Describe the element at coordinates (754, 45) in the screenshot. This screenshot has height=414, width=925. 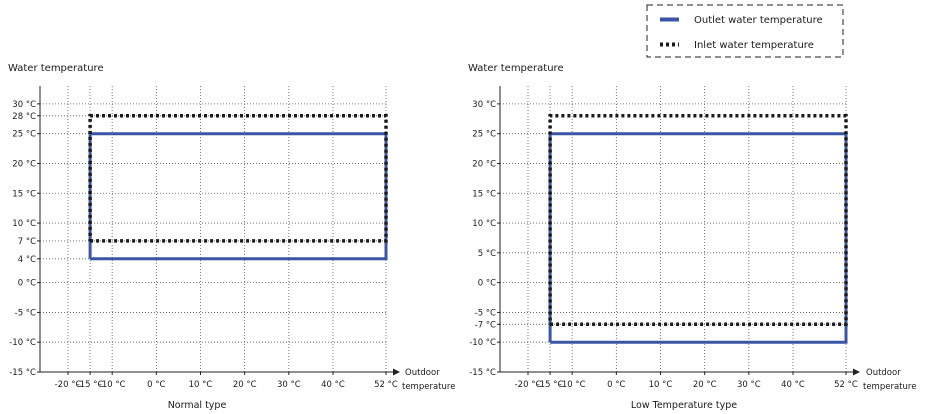
I see `legend-inlet-label: Inlet water temperature` at that location.